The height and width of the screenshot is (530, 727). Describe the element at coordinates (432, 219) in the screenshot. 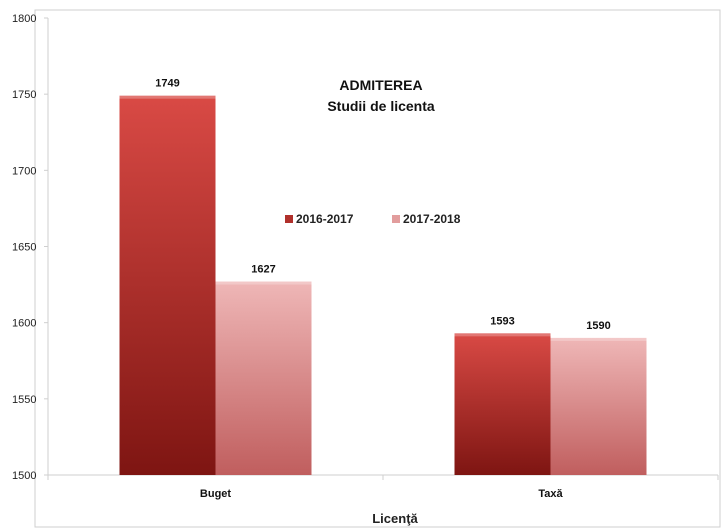

I see `legend-label-2017-2018: 2017-2018` at that location.